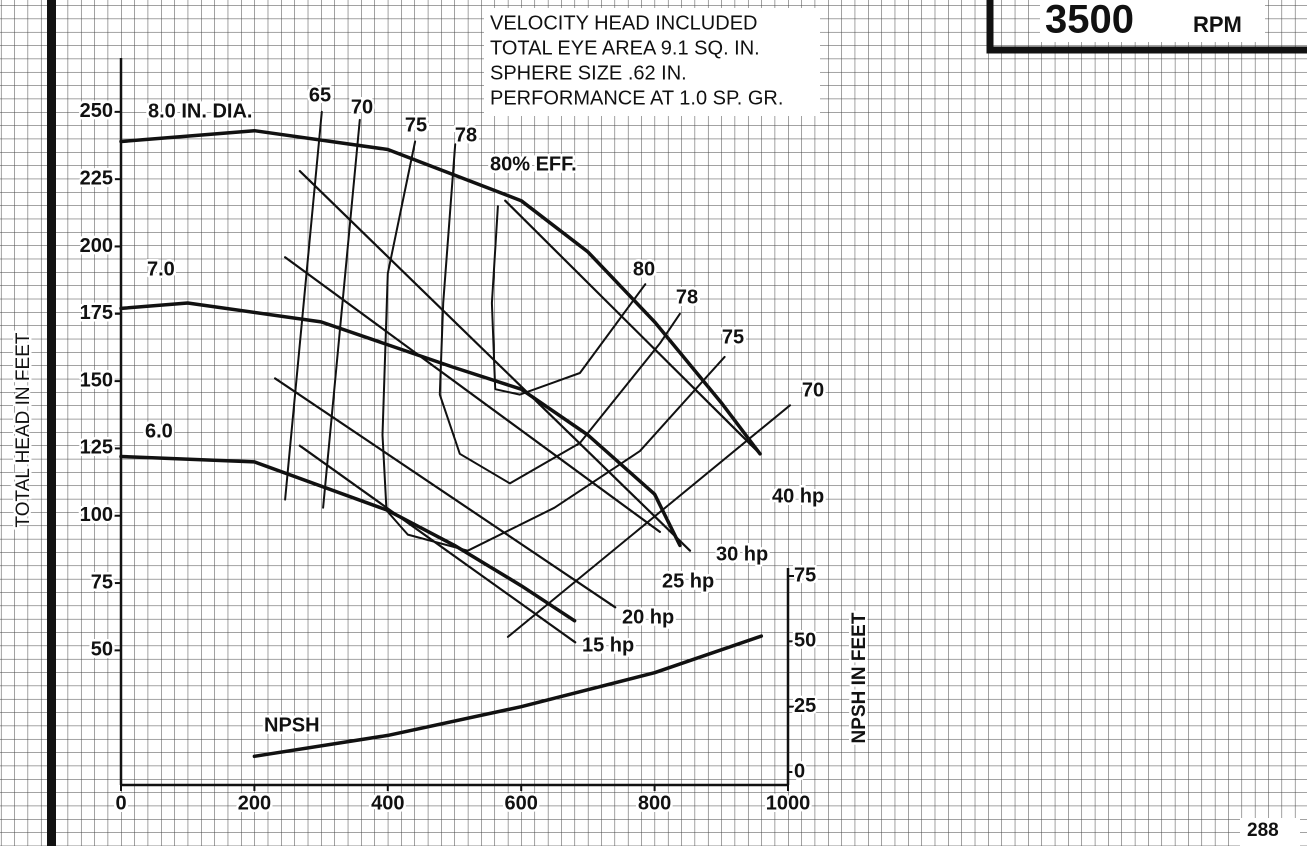 The height and width of the screenshot is (846, 1307). Describe the element at coordinates (466, 135) in the screenshot. I see `efficiency-label: 78` at that location.